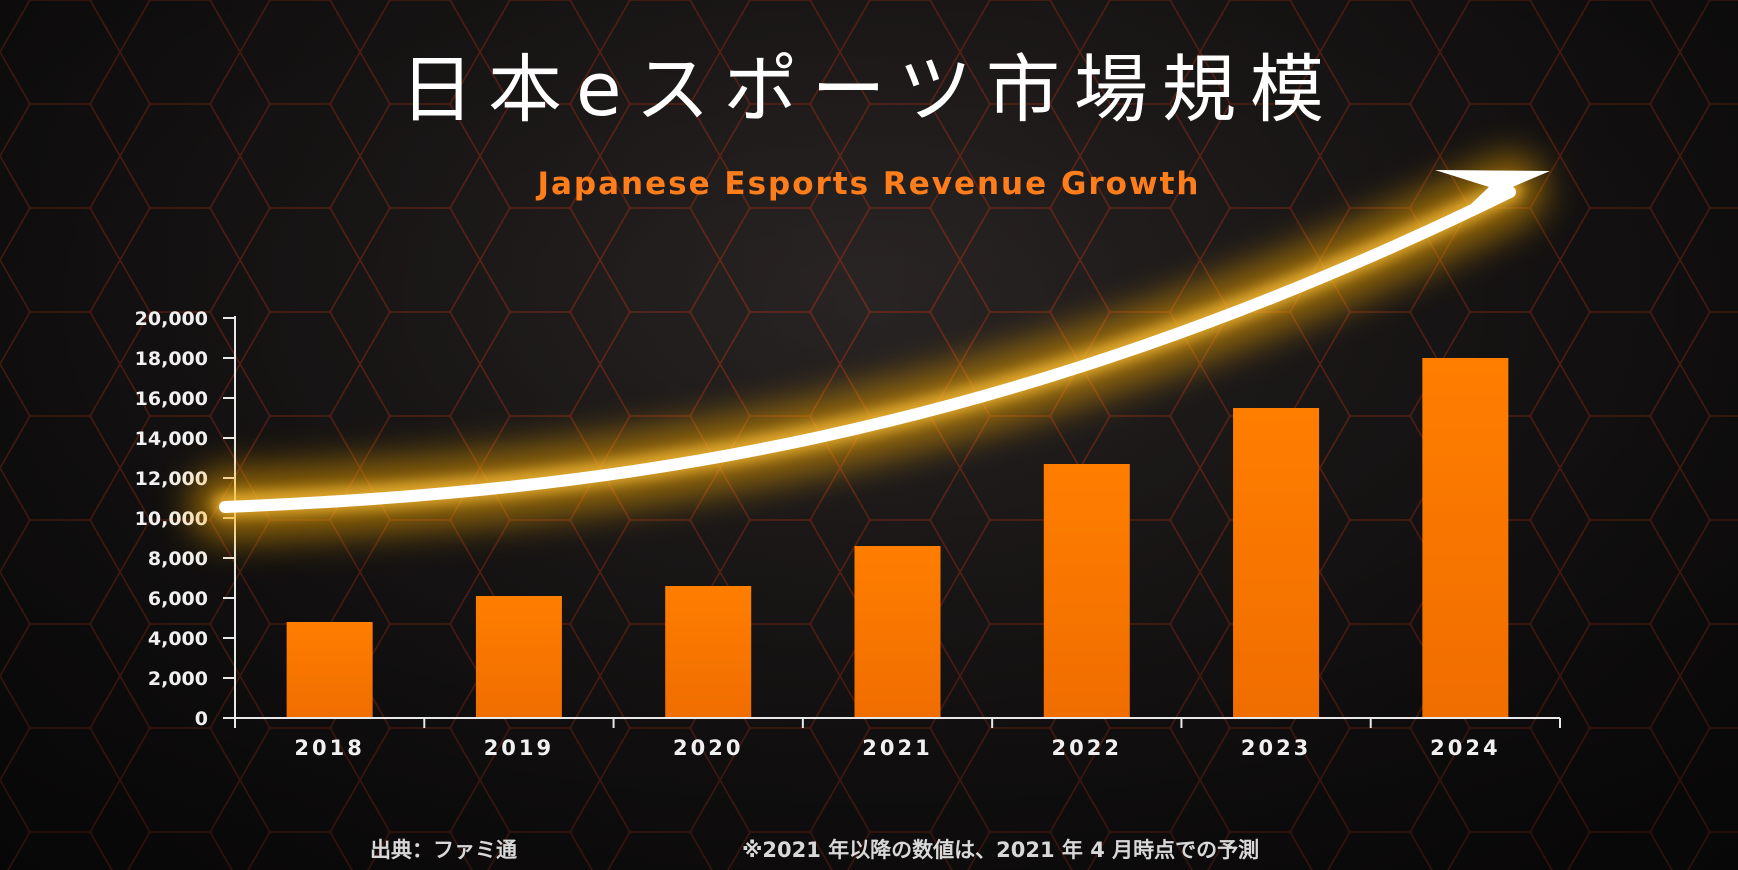  What do you see at coordinates (1001, 850) in the screenshot?
I see `forecast-note: ※2021 年以降の数値は、2021 年 4 月時点での予測` at bounding box center [1001, 850].